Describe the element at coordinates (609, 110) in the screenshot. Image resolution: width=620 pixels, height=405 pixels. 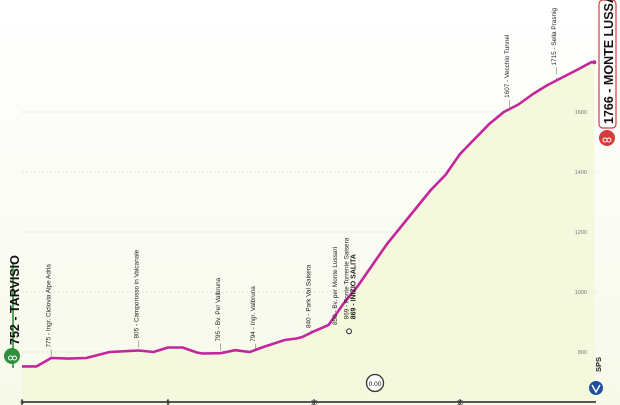
I see `finish-elevation: 1766` at that location.